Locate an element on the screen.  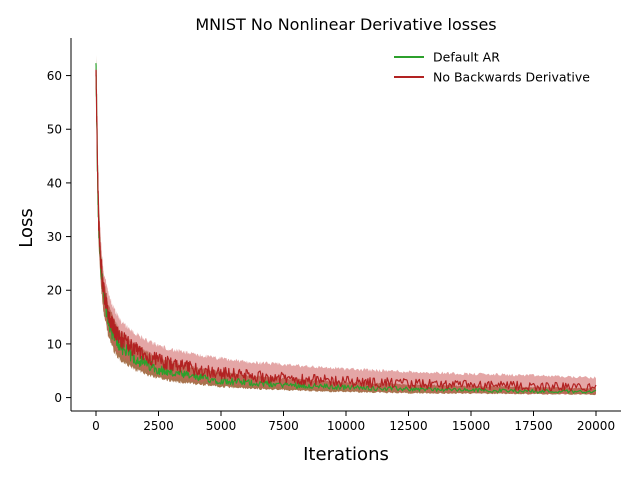
x-tick-label: 17500 is located at coordinates (533, 426).